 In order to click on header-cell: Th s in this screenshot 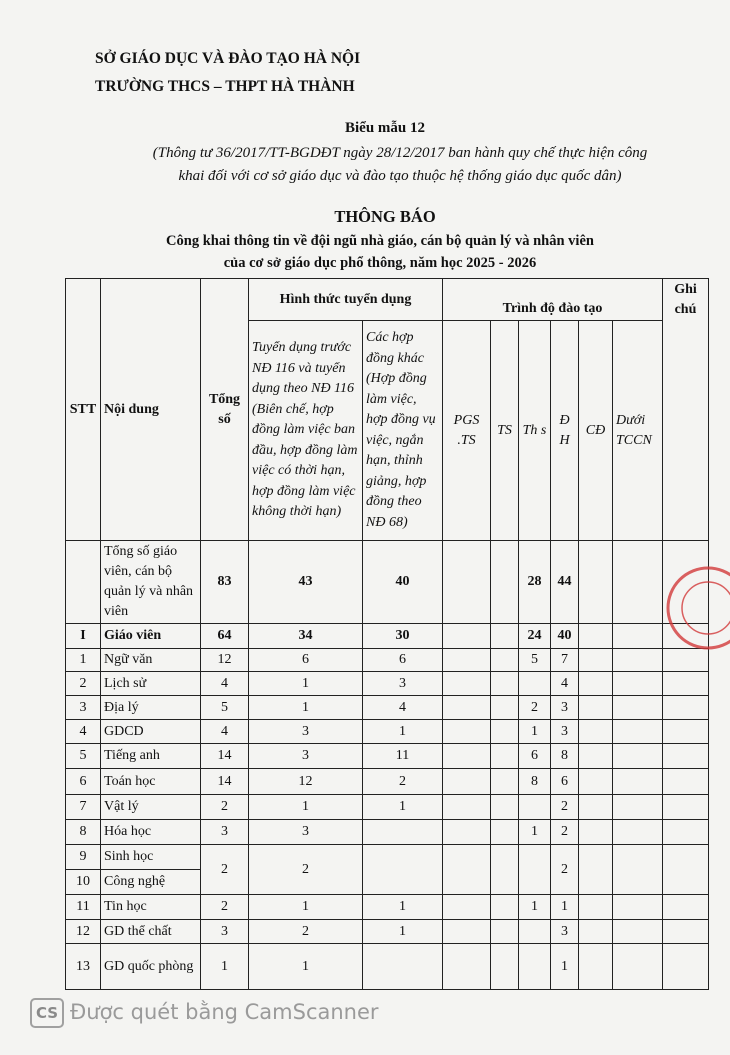, I will do `click(534, 430)`.